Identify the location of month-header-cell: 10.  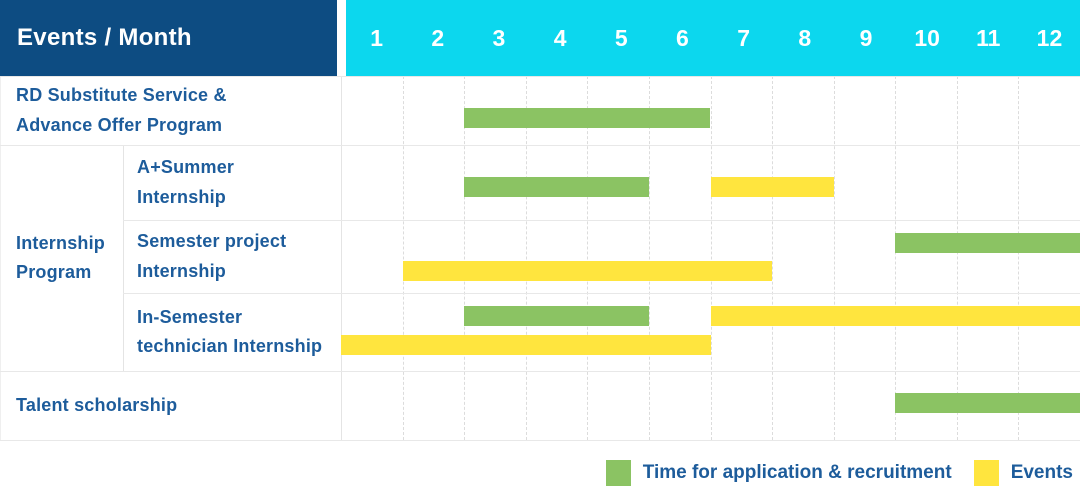
(927, 37).